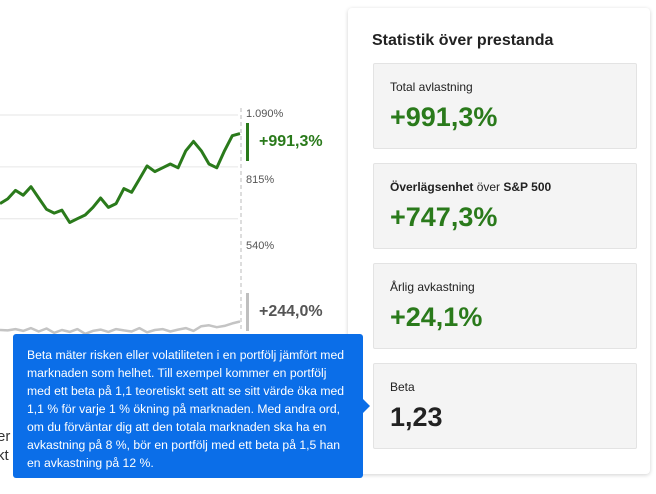 The width and height of the screenshot is (656, 494). I want to click on stat-label-bold-1: Överlägsenhet, so click(432, 187).